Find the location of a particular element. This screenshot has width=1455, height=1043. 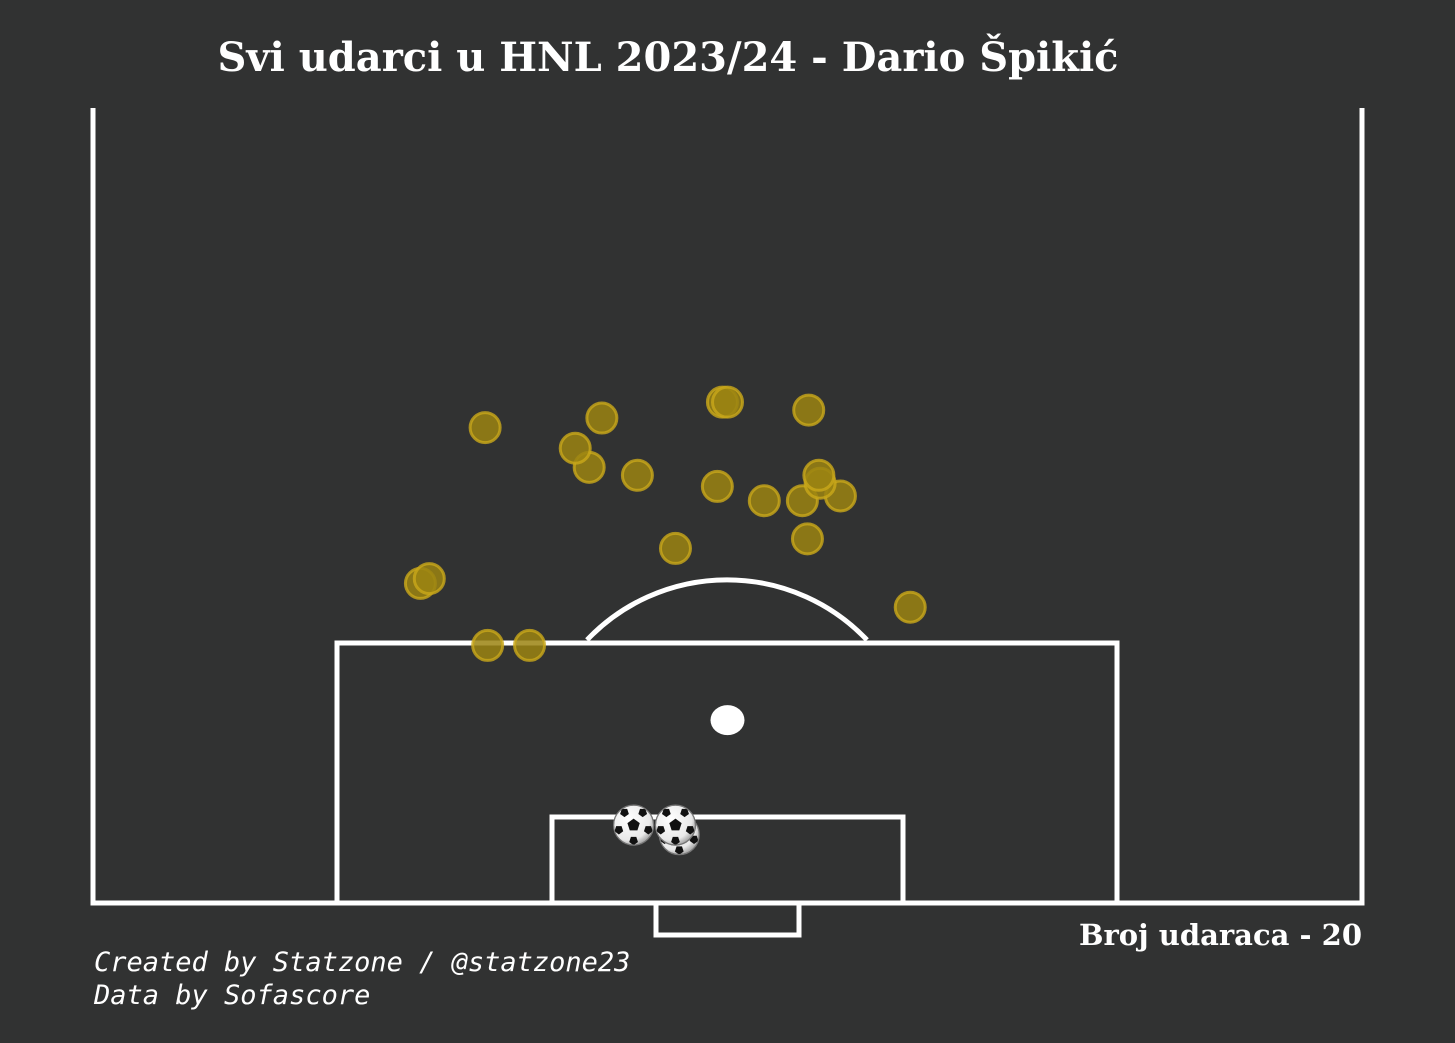

penalty-arc is located at coordinates (727, 609).